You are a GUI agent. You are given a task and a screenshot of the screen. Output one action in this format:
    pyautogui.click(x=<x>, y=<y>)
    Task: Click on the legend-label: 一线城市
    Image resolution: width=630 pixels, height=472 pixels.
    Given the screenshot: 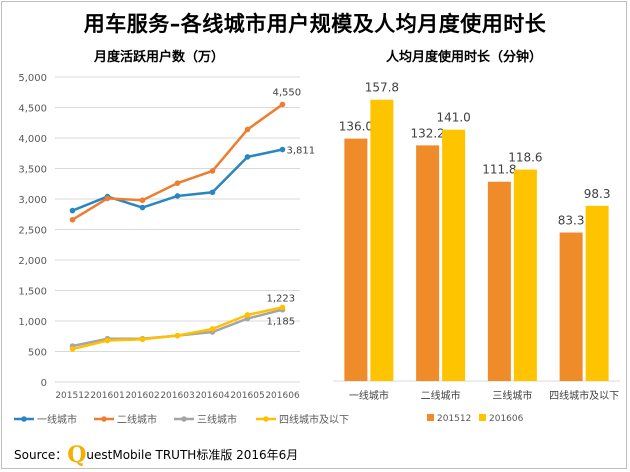 What is the action you would take?
    pyautogui.click(x=57, y=419)
    